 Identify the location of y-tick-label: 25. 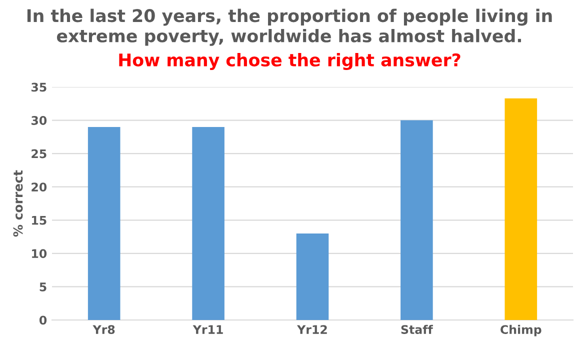
(39, 153).